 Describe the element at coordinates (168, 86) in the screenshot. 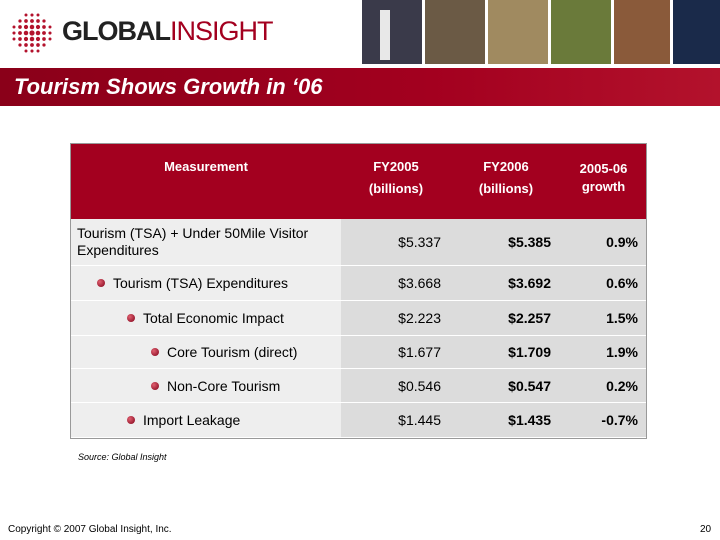

I see `slide-title: Tourism Shows Growth in ‘06` at that location.